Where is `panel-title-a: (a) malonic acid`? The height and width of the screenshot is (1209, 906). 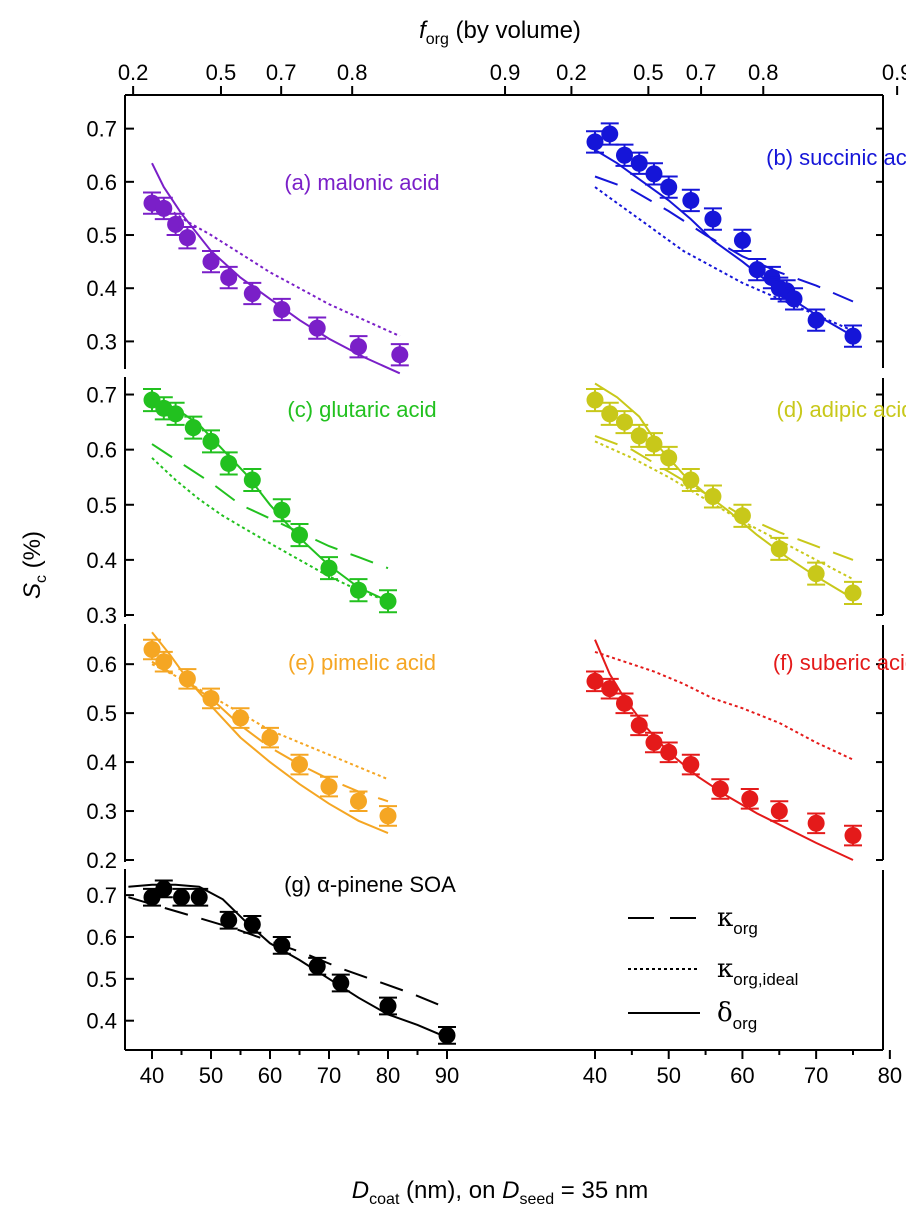 panel-title-a: (a) malonic acid is located at coordinates (361, 182).